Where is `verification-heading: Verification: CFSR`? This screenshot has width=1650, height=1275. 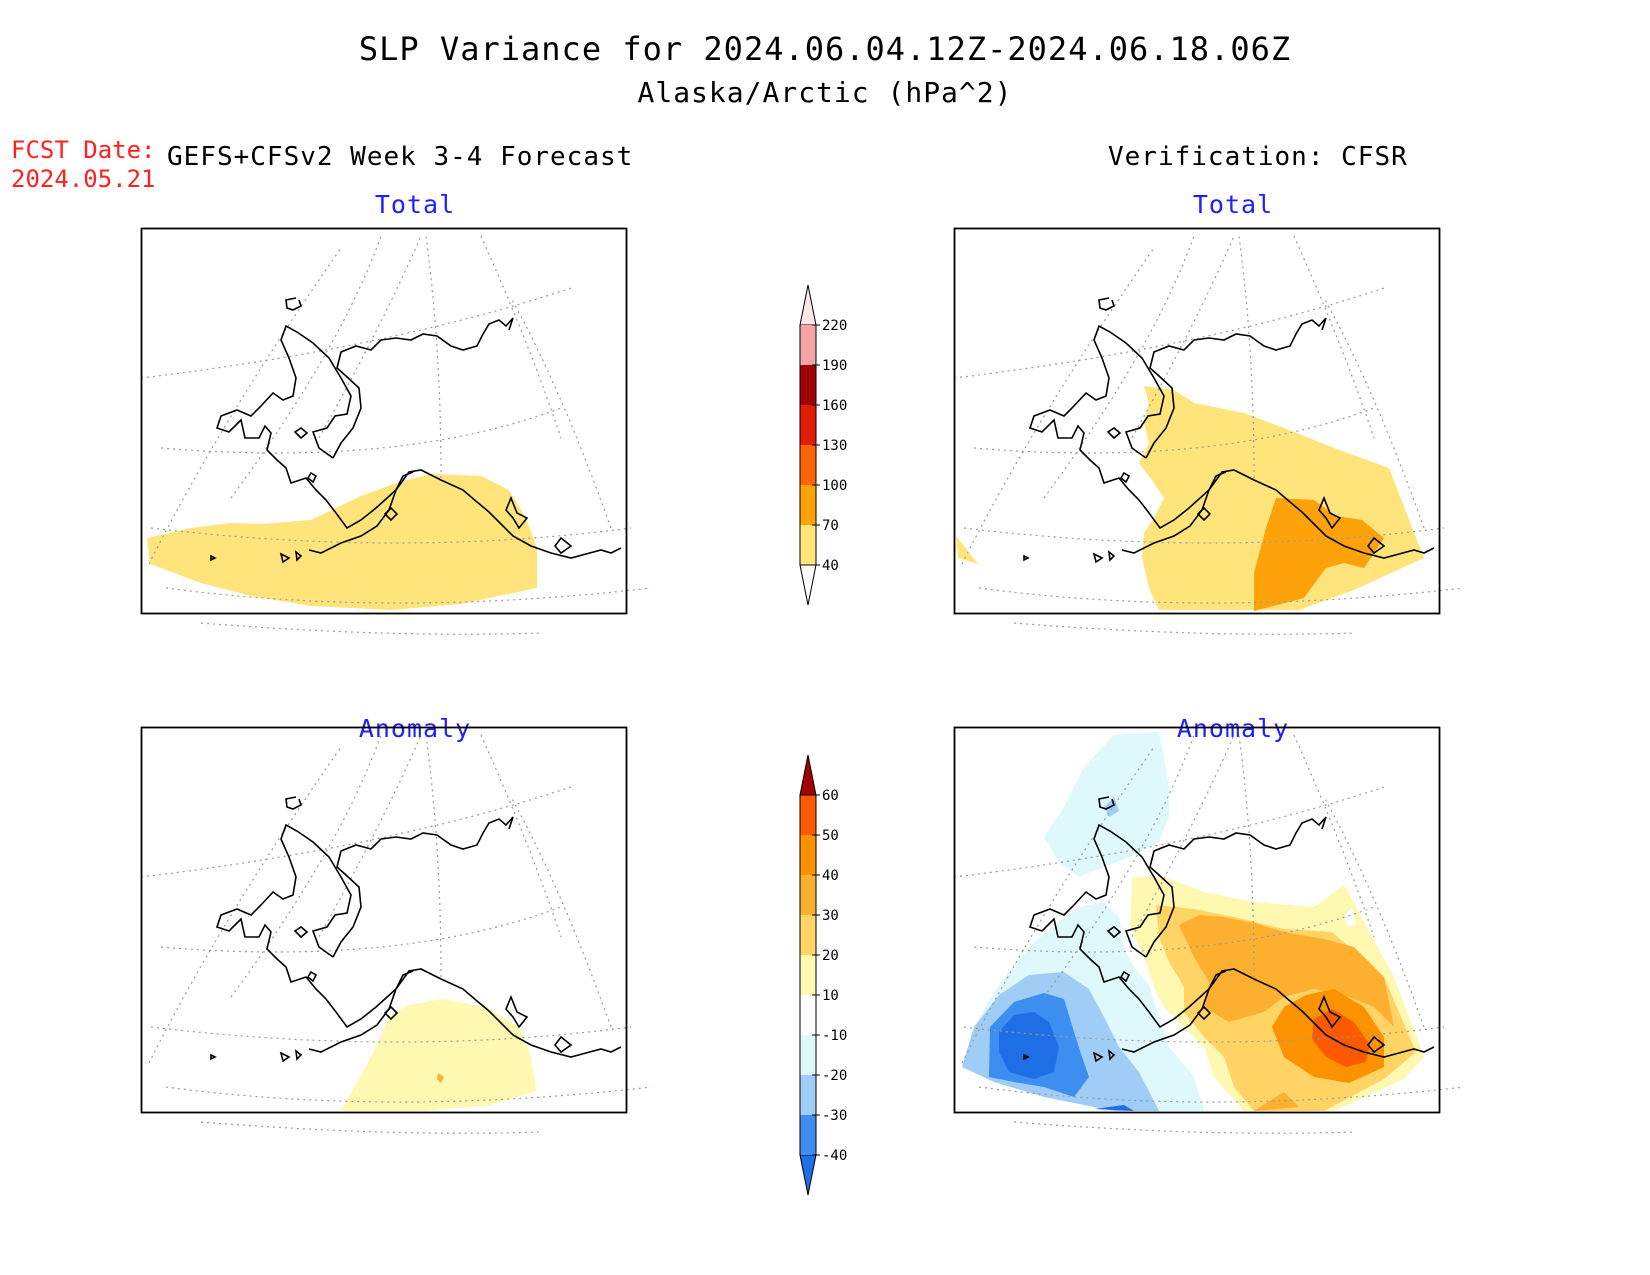 verification-heading: Verification: CFSR is located at coordinates (1258, 157).